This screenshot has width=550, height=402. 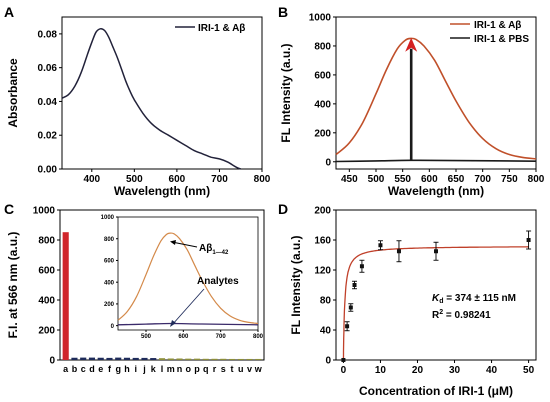 What do you see at coordinates (381, 370) in the screenshot?
I see `panel-d-xtick-label: 10` at bounding box center [381, 370].